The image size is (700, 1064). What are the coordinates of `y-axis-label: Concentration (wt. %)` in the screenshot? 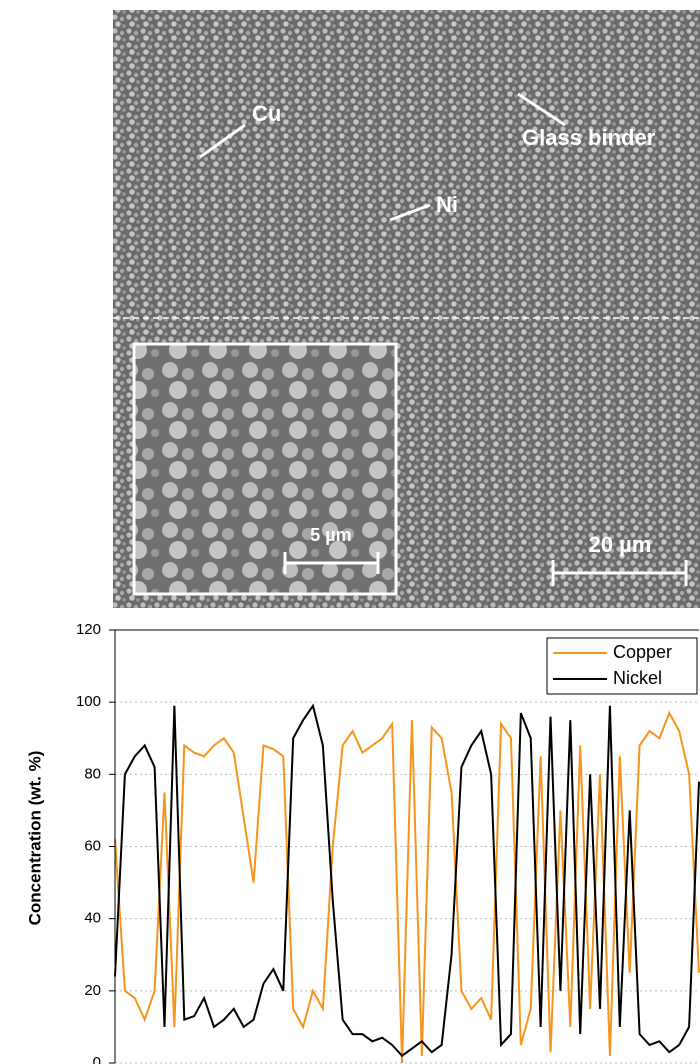 It's located at (34, 838).